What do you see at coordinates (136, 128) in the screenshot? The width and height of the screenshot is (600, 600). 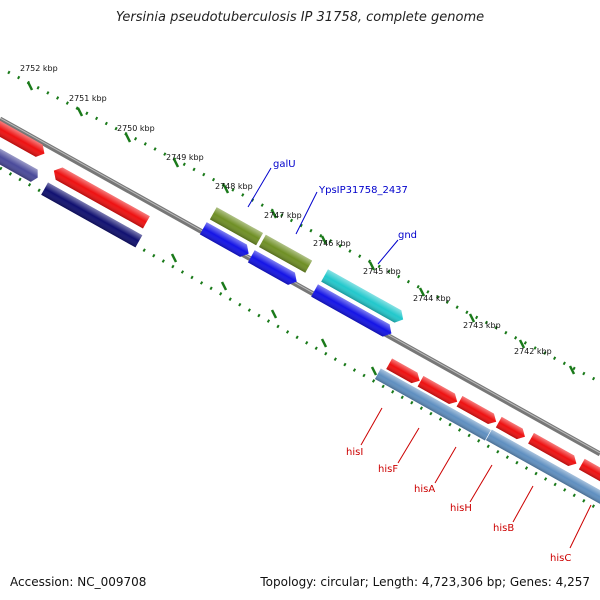 I see `scale-label-2750: 2750 kbp` at bounding box center [136, 128].